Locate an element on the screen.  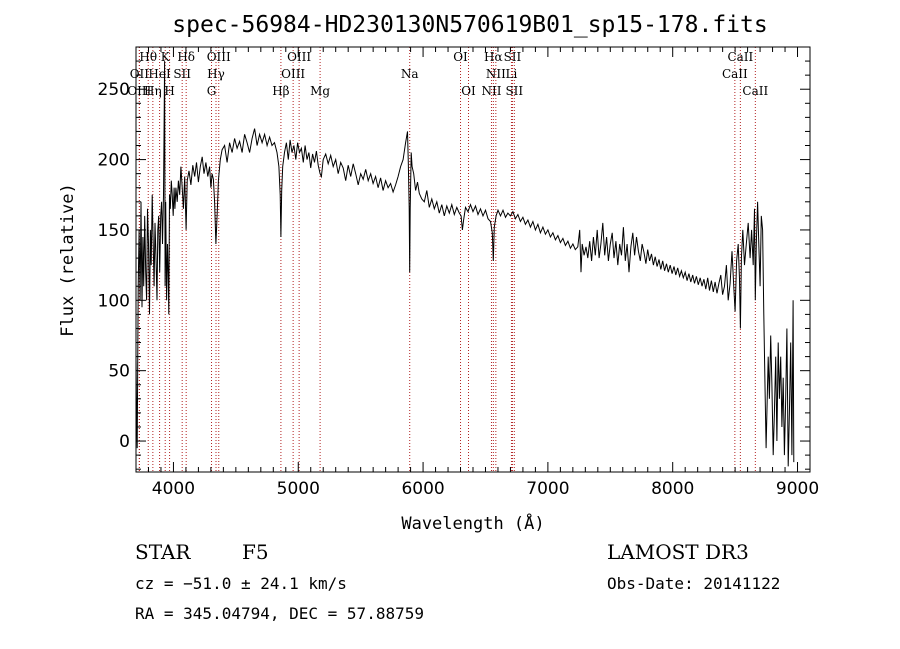
line-label-6: SII is located at coordinates (182, 74).